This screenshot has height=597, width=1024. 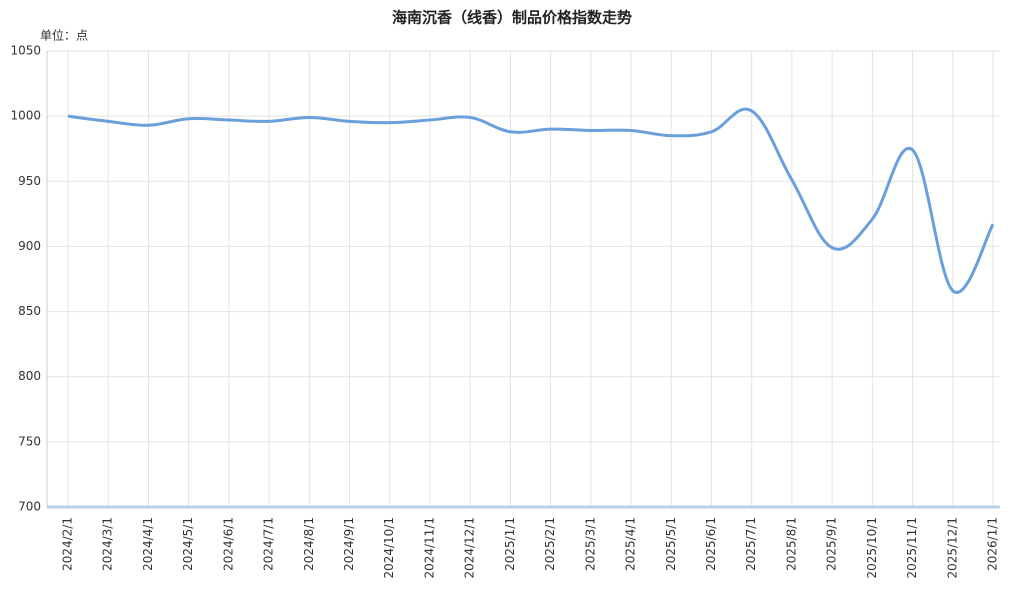 I want to click on y-tick-label: 900, so click(x=29, y=246).